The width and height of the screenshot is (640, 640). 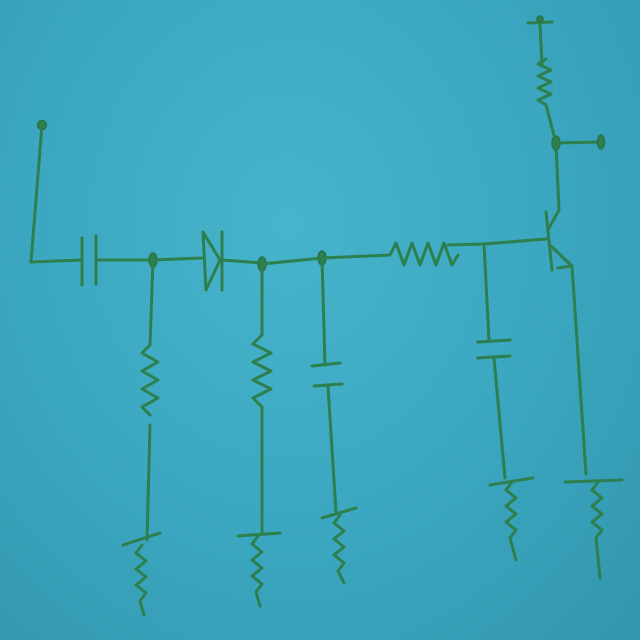 What do you see at coordinates (547, 84) in the screenshot?
I see `collector-resistor` at bounding box center [547, 84].